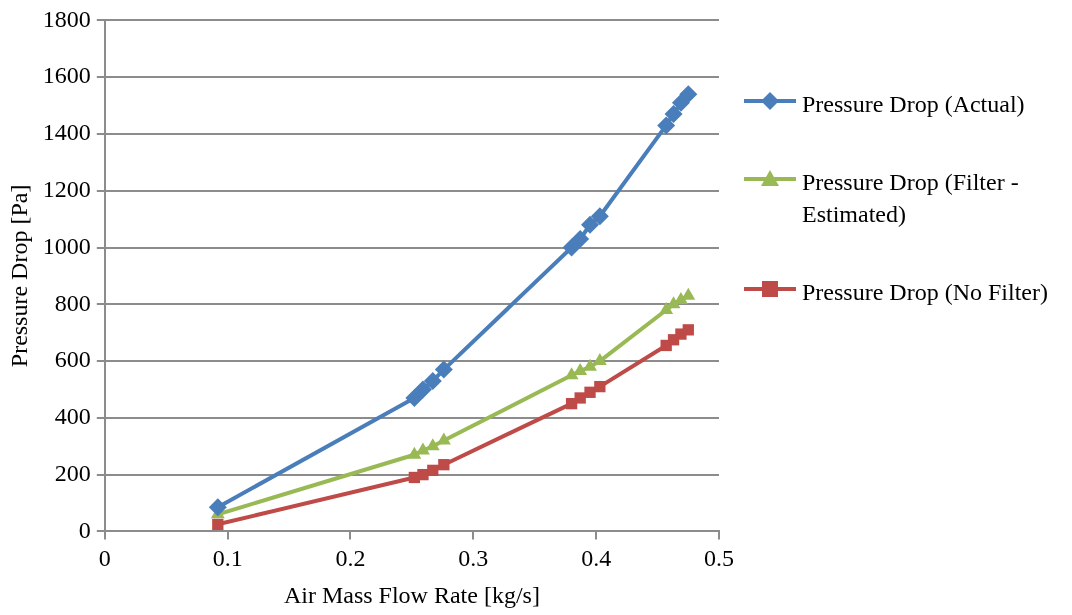 Image resolution: width=1072 pixels, height=615 pixels. What do you see at coordinates (84, 529) in the screenshot?
I see `y-tick-label: 0` at bounding box center [84, 529].